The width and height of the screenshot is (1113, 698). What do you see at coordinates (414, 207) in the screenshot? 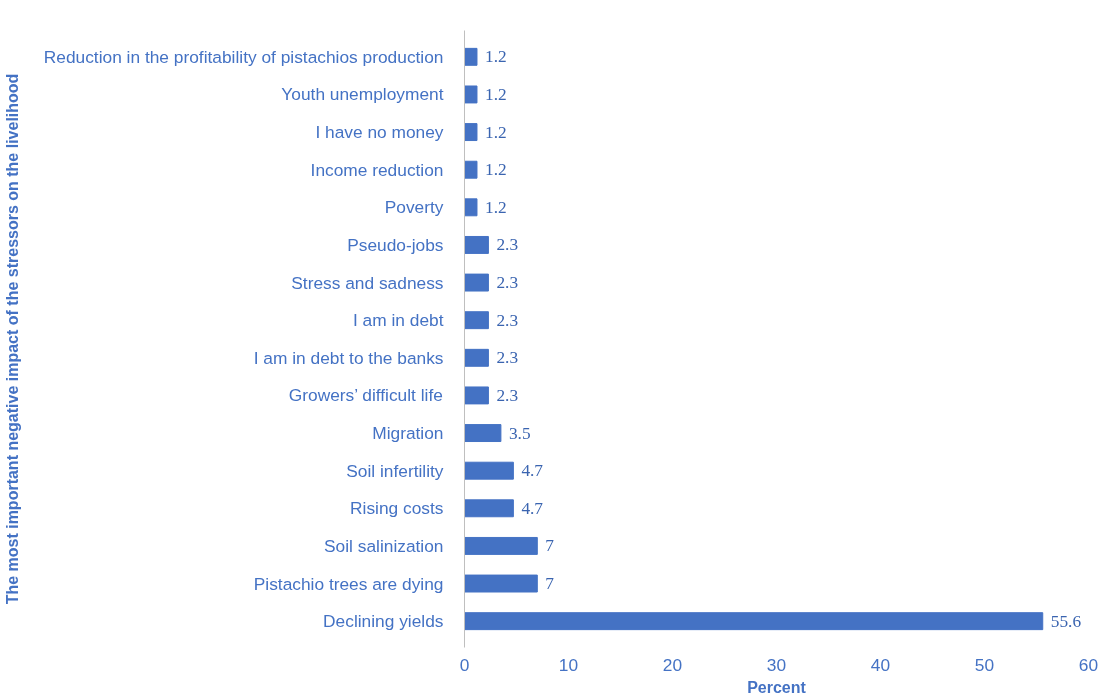
I see `y-tick-label: Poverty` at bounding box center [414, 207].